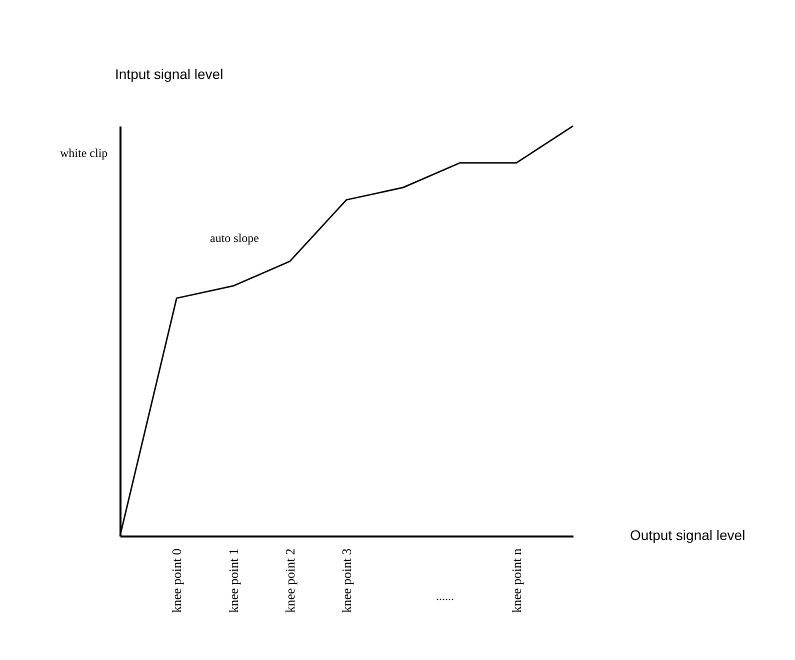 The image size is (795, 660). What do you see at coordinates (516, 580) in the screenshot?
I see `x-tick-label: knee point n` at bounding box center [516, 580].